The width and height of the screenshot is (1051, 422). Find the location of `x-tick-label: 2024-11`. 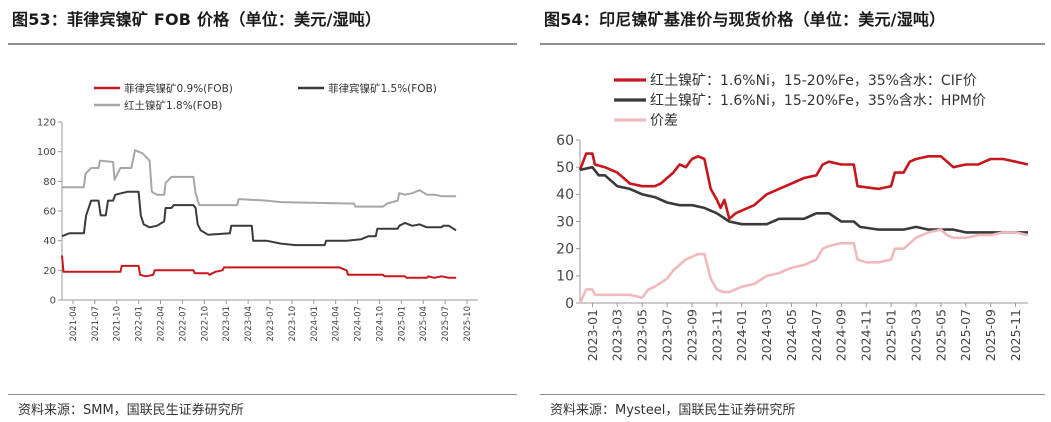

x-tick-label: 2024-11 is located at coordinates (866, 335).